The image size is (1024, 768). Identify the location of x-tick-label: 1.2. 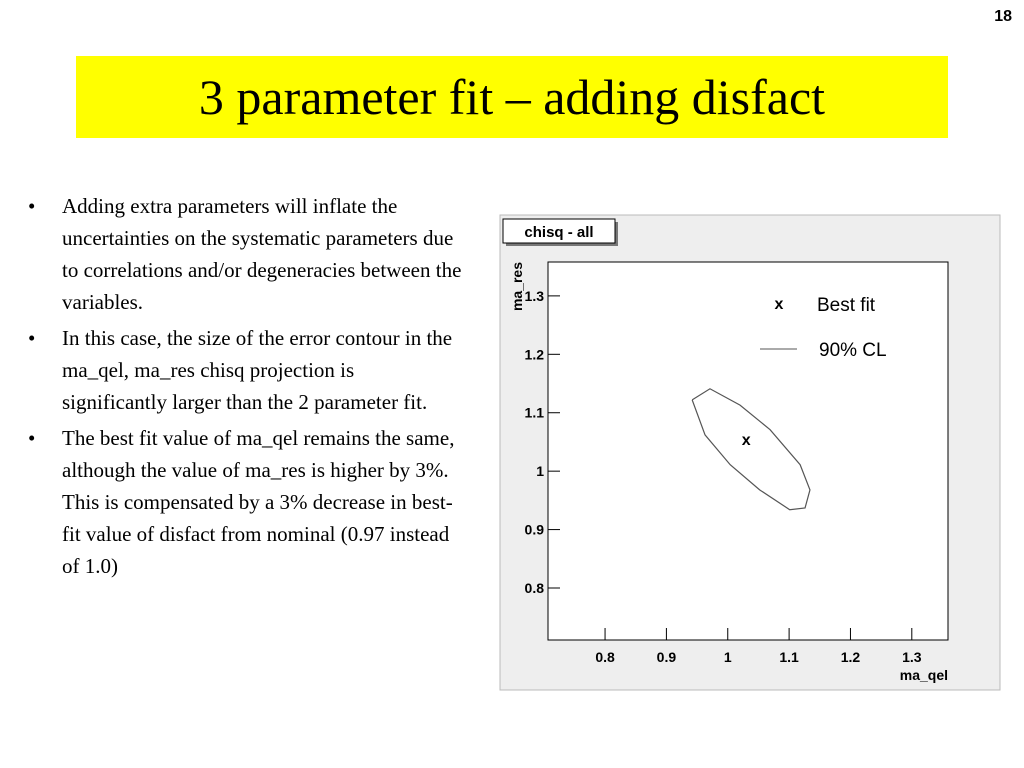
(851, 657).